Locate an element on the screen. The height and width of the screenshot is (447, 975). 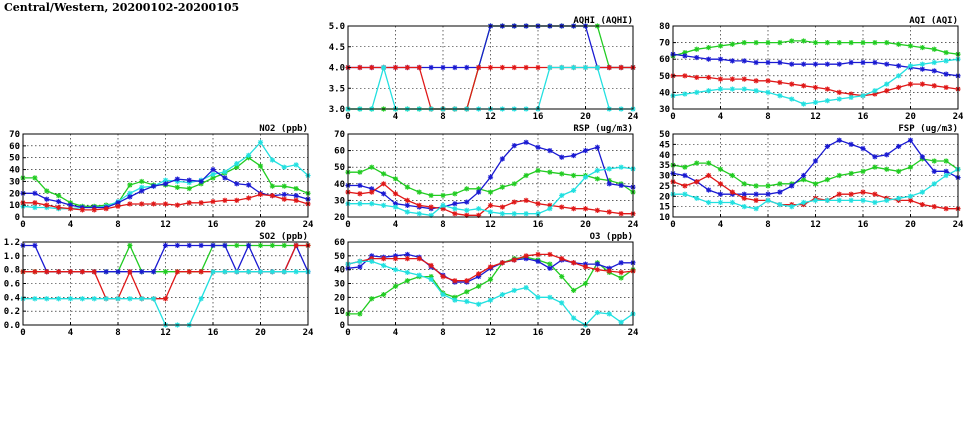
x-tick-label: 16 is located at coordinates (538, 117).